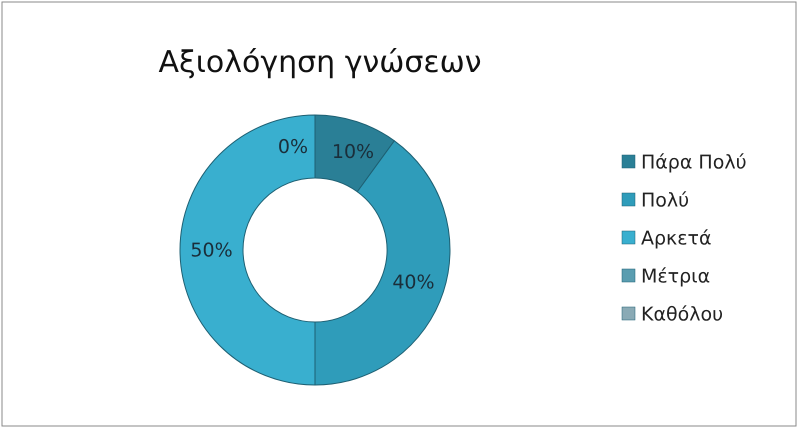 This screenshot has width=798, height=428. What do you see at coordinates (353, 152) in the screenshot?
I see `data-label: 10%` at bounding box center [353, 152].